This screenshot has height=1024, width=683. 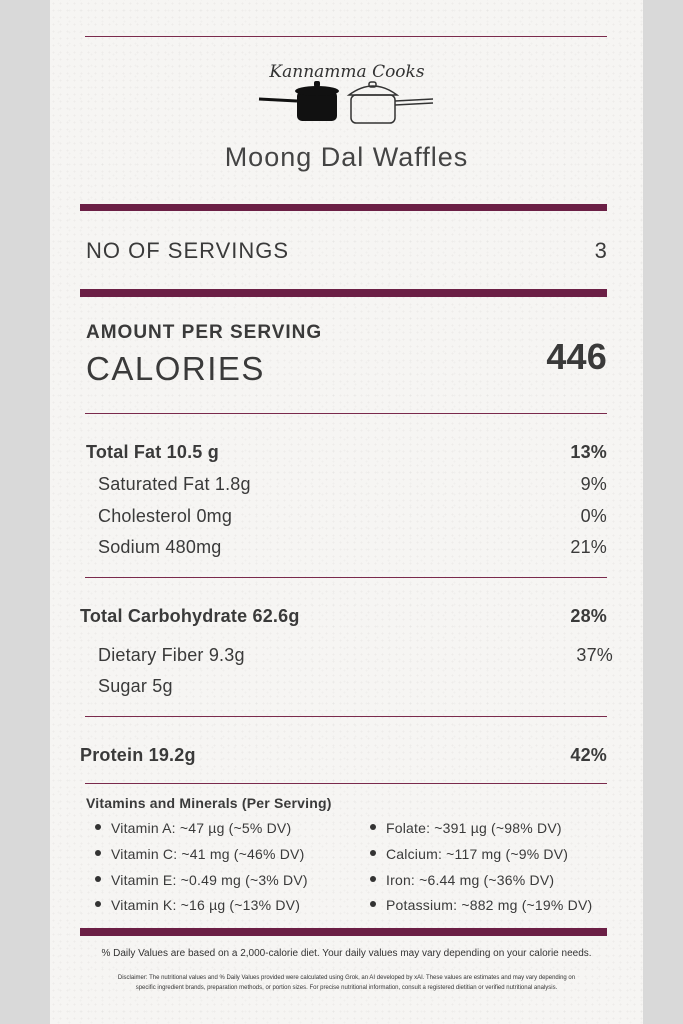 I want to click on mineral-item: Potassium: ~882 mg (~19% DV), so click(x=481, y=905).